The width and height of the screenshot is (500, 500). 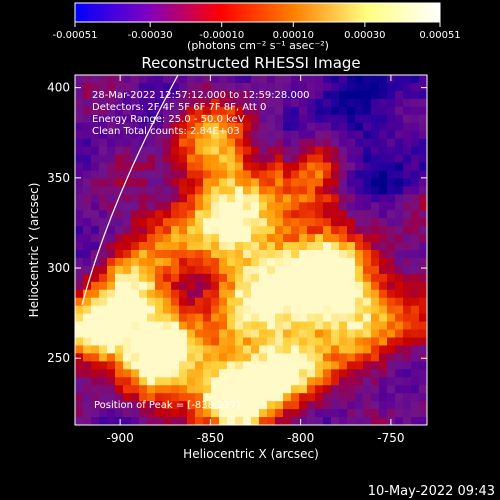 I want to click on y-tick-label: 400, so click(x=58, y=88).